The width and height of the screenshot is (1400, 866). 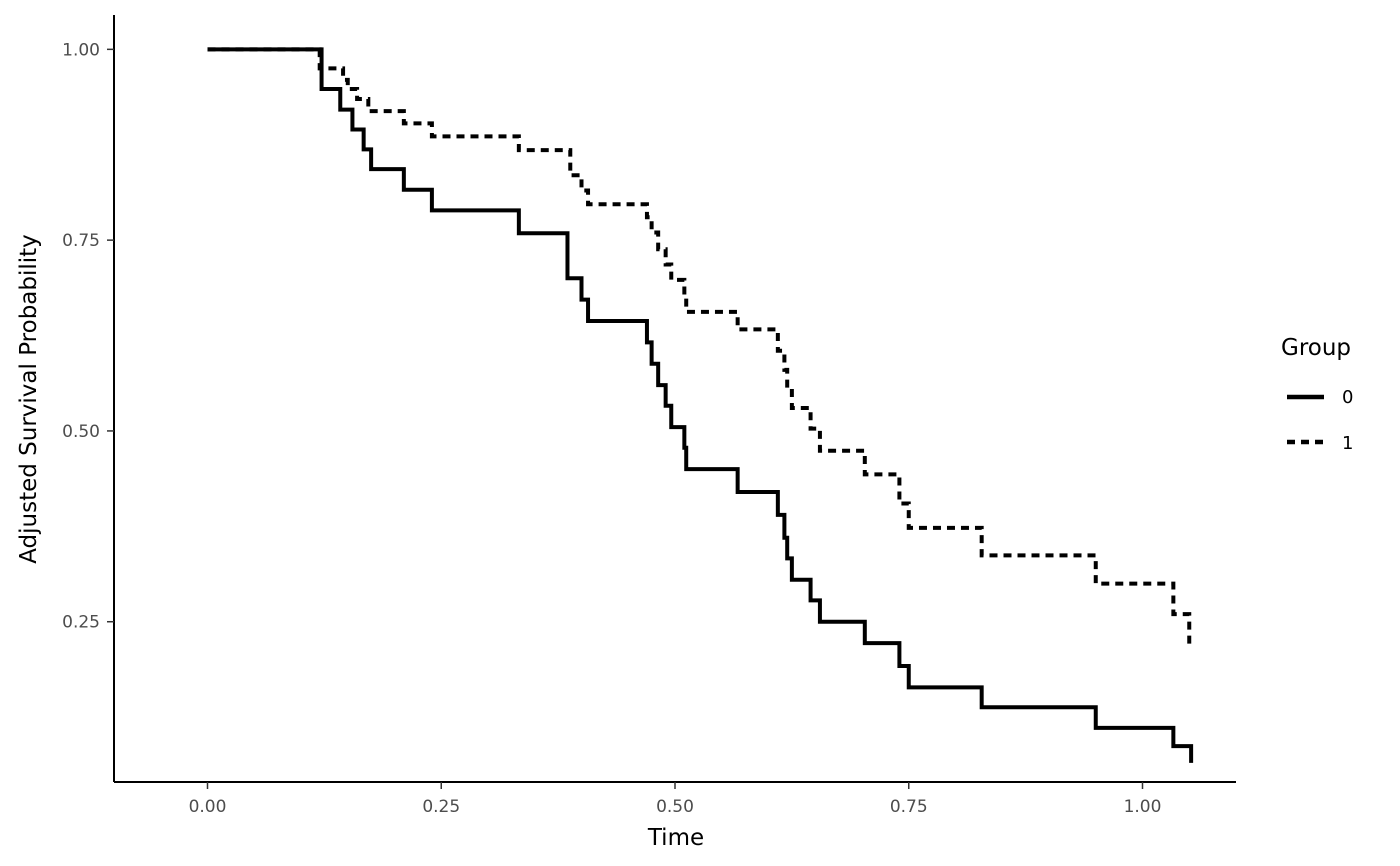 I want to click on y-tick-label: 1.00, so click(x=81, y=50).